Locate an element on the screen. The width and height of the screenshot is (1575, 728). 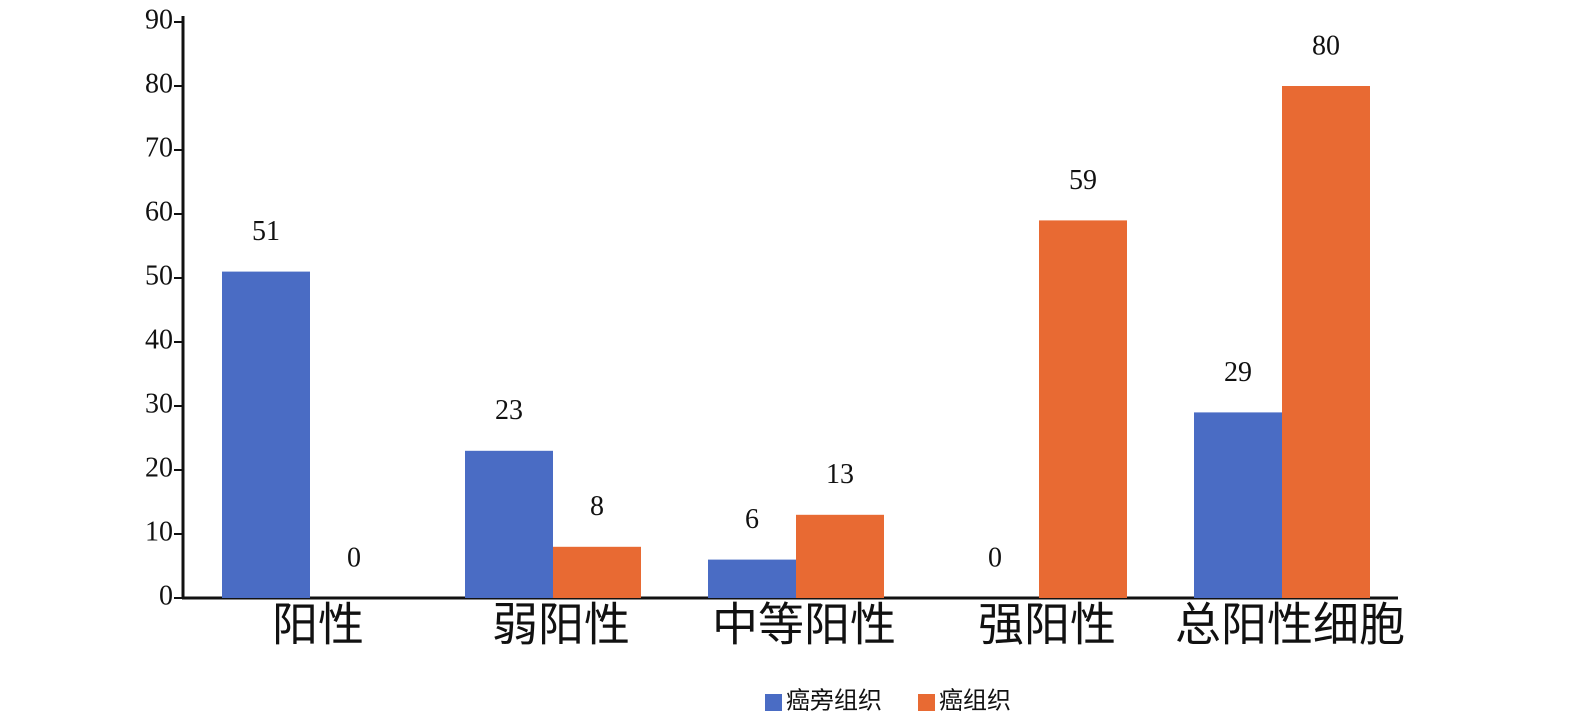
x-tick-label: 强阳性 is located at coordinates (1047, 625).